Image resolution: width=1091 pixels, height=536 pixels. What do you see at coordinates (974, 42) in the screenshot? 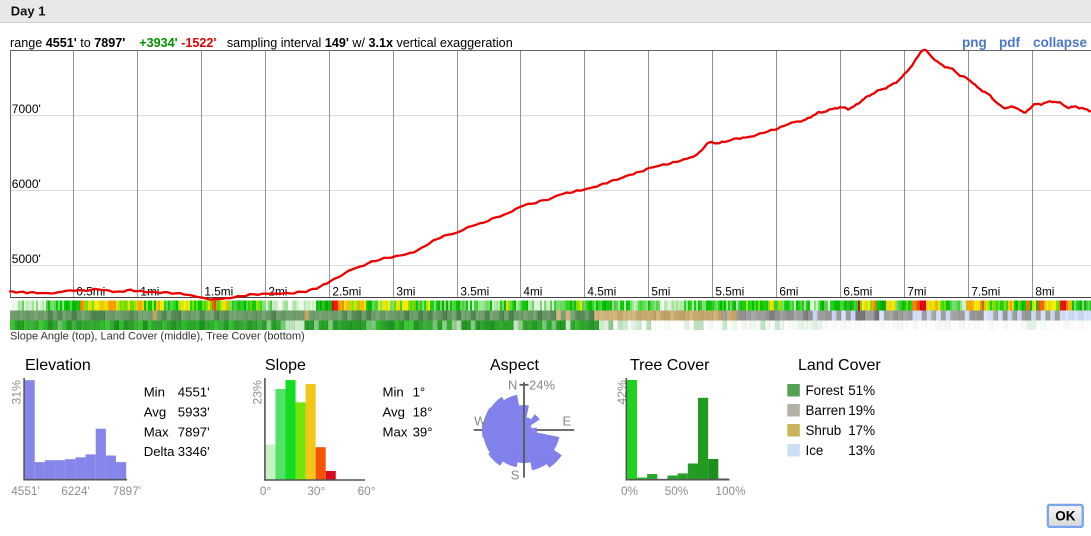
I see `svg-text: png` at bounding box center [974, 42].